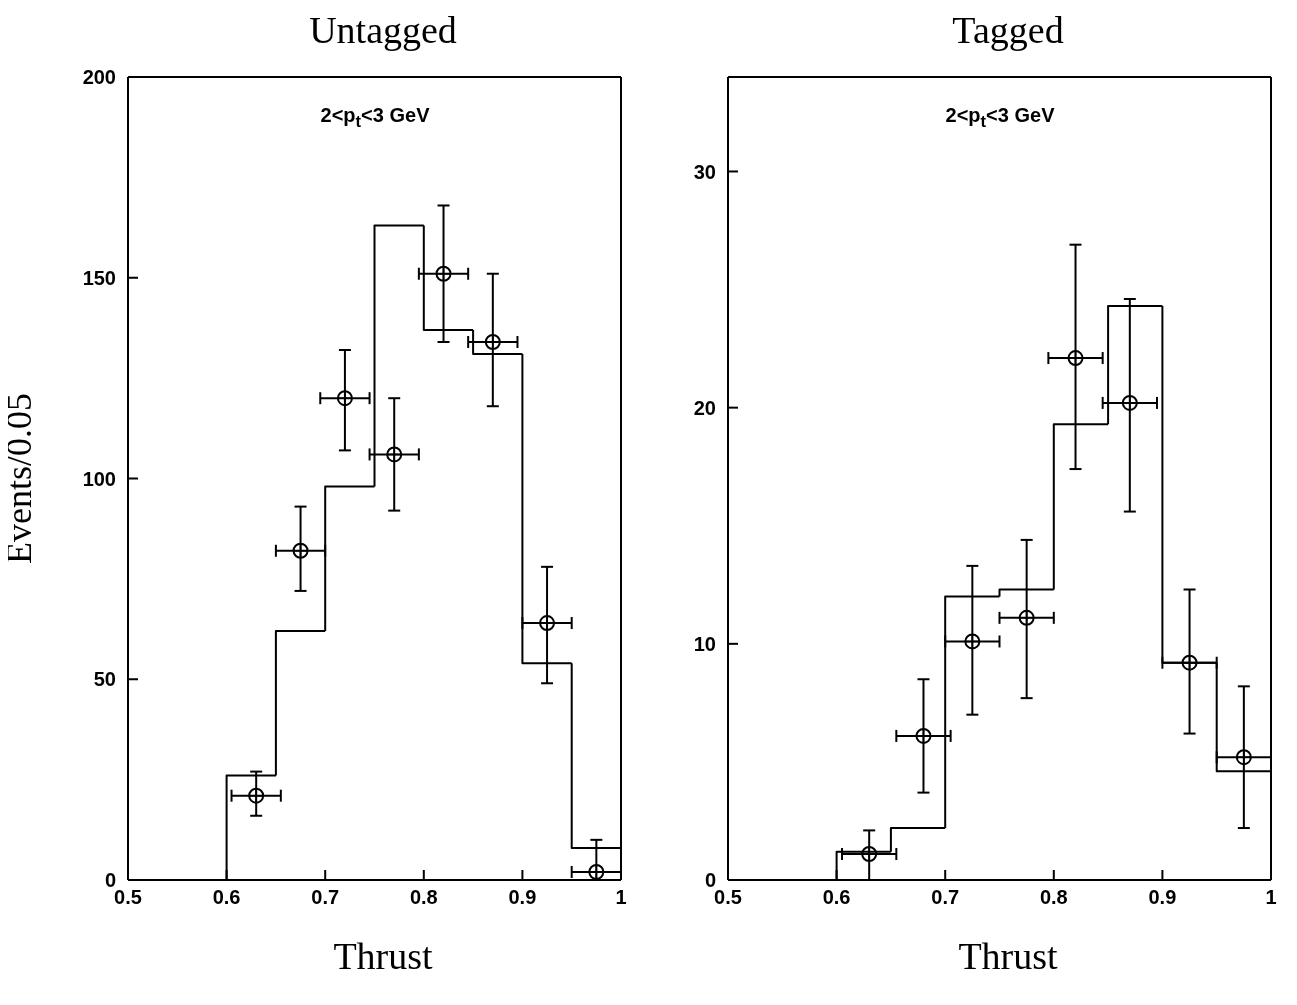 The height and width of the screenshot is (1005, 1297). Describe the element at coordinates (383, 30) in the screenshot. I see `chart-title: Untagged` at that location.